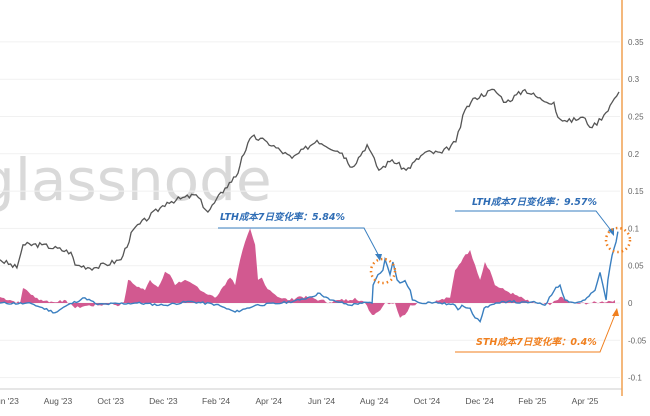  What do you see at coordinates (321, 401) in the screenshot?
I see `x-tick-label: Jun '24` at bounding box center [321, 401].